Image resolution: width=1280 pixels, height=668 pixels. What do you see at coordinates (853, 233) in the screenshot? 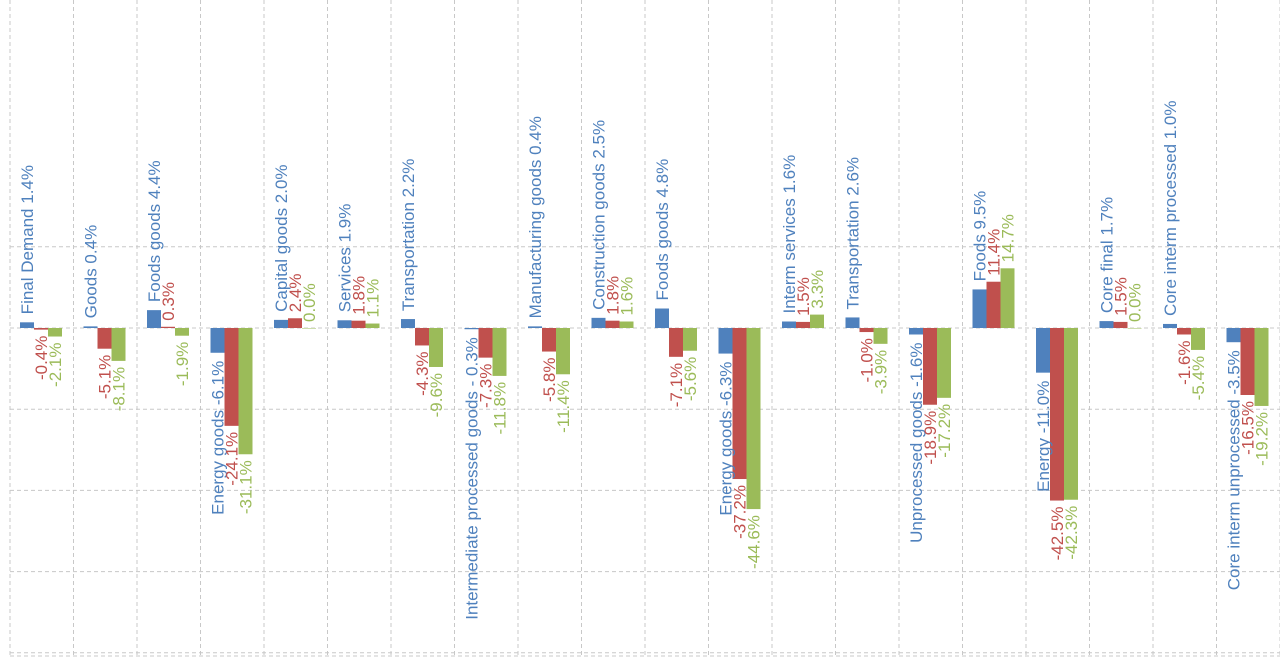
I see `category-label: Transportation 2.6%` at bounding box center [853, 233].